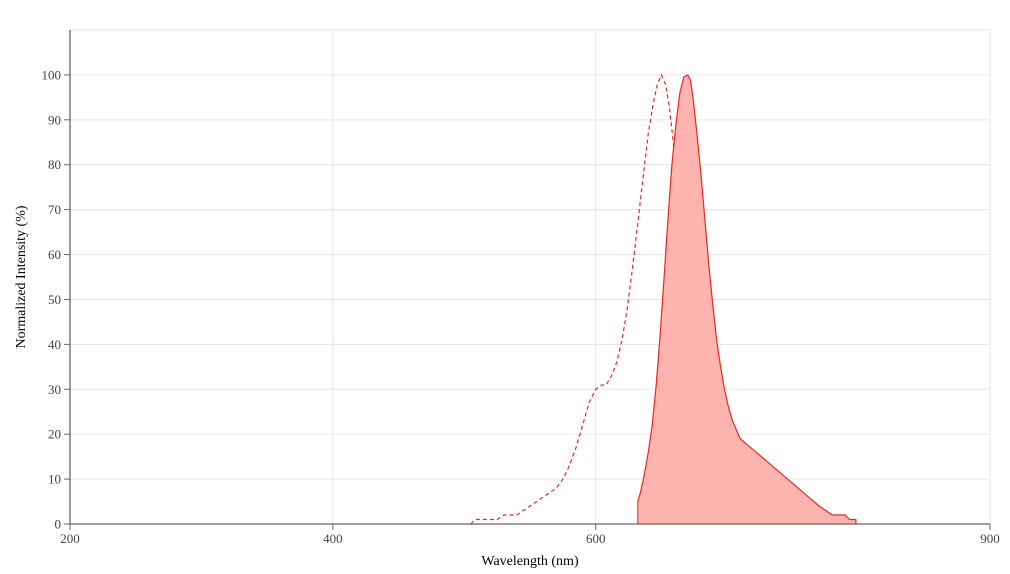 The width and height of the screenshot is (1010, 574). I want to click on y-tick-label: 10, so click(54, 479).